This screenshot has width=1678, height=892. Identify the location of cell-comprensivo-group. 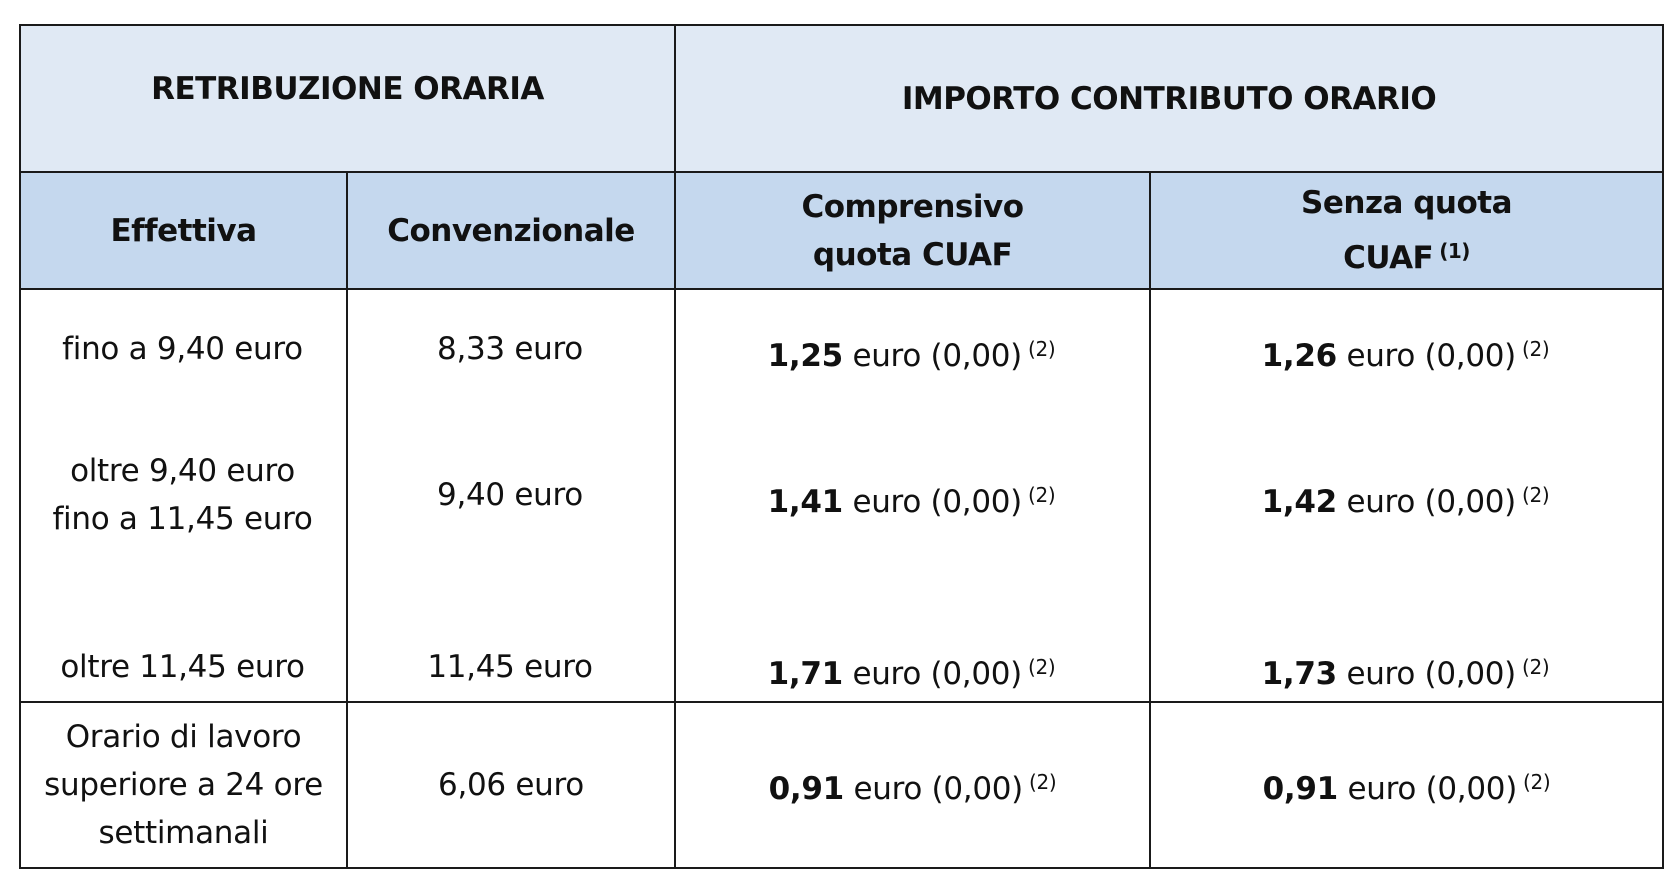
(913, 495).